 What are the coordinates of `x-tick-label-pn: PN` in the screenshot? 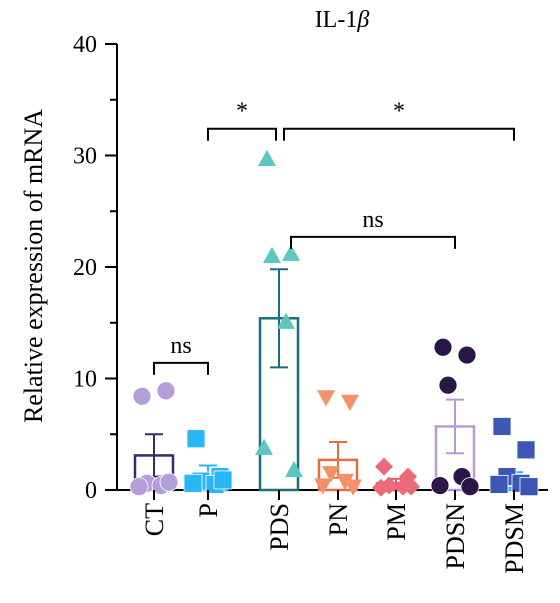 It's located at (338, 519).